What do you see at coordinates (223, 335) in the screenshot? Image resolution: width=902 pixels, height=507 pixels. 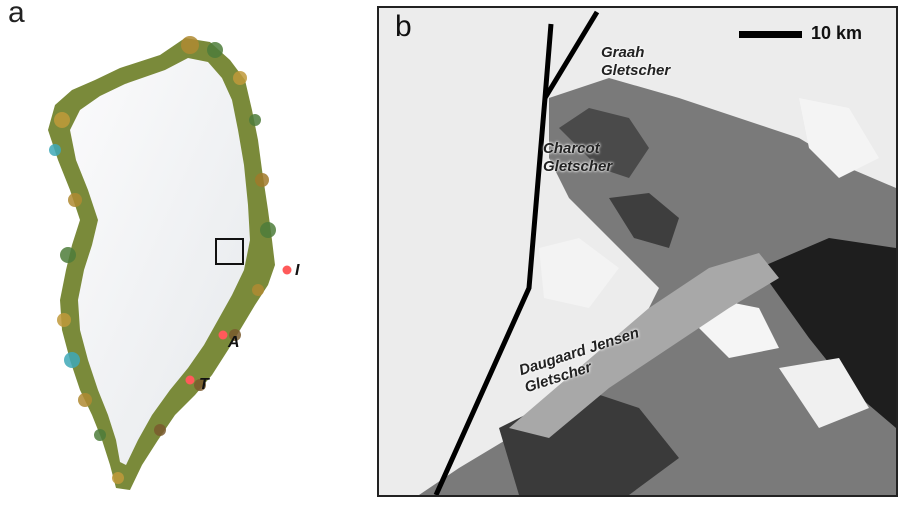 I see `site-marker-a` at bounding box center [223, 335].